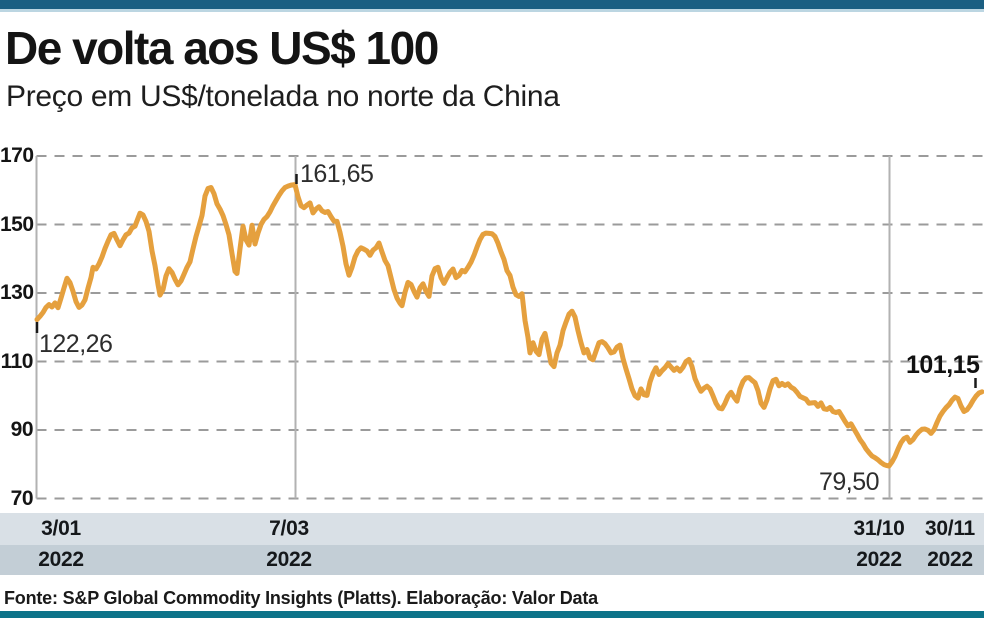 Image resolution: width=984 pixels, height=618 pixels. Describe the element at coordinates (289, 528) in the screenshot. I see `date-label-7-03: 7/03` at that location.